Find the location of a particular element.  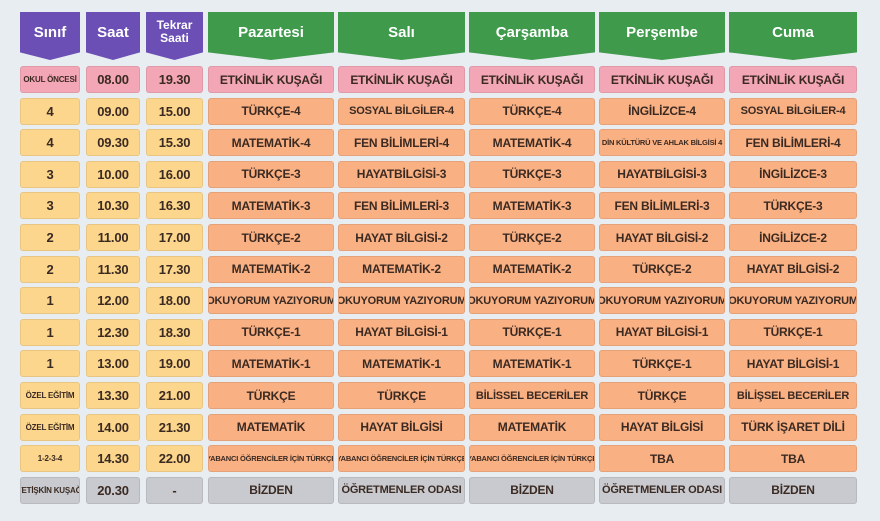

info-cell: - is located at coordinates (174, 490).